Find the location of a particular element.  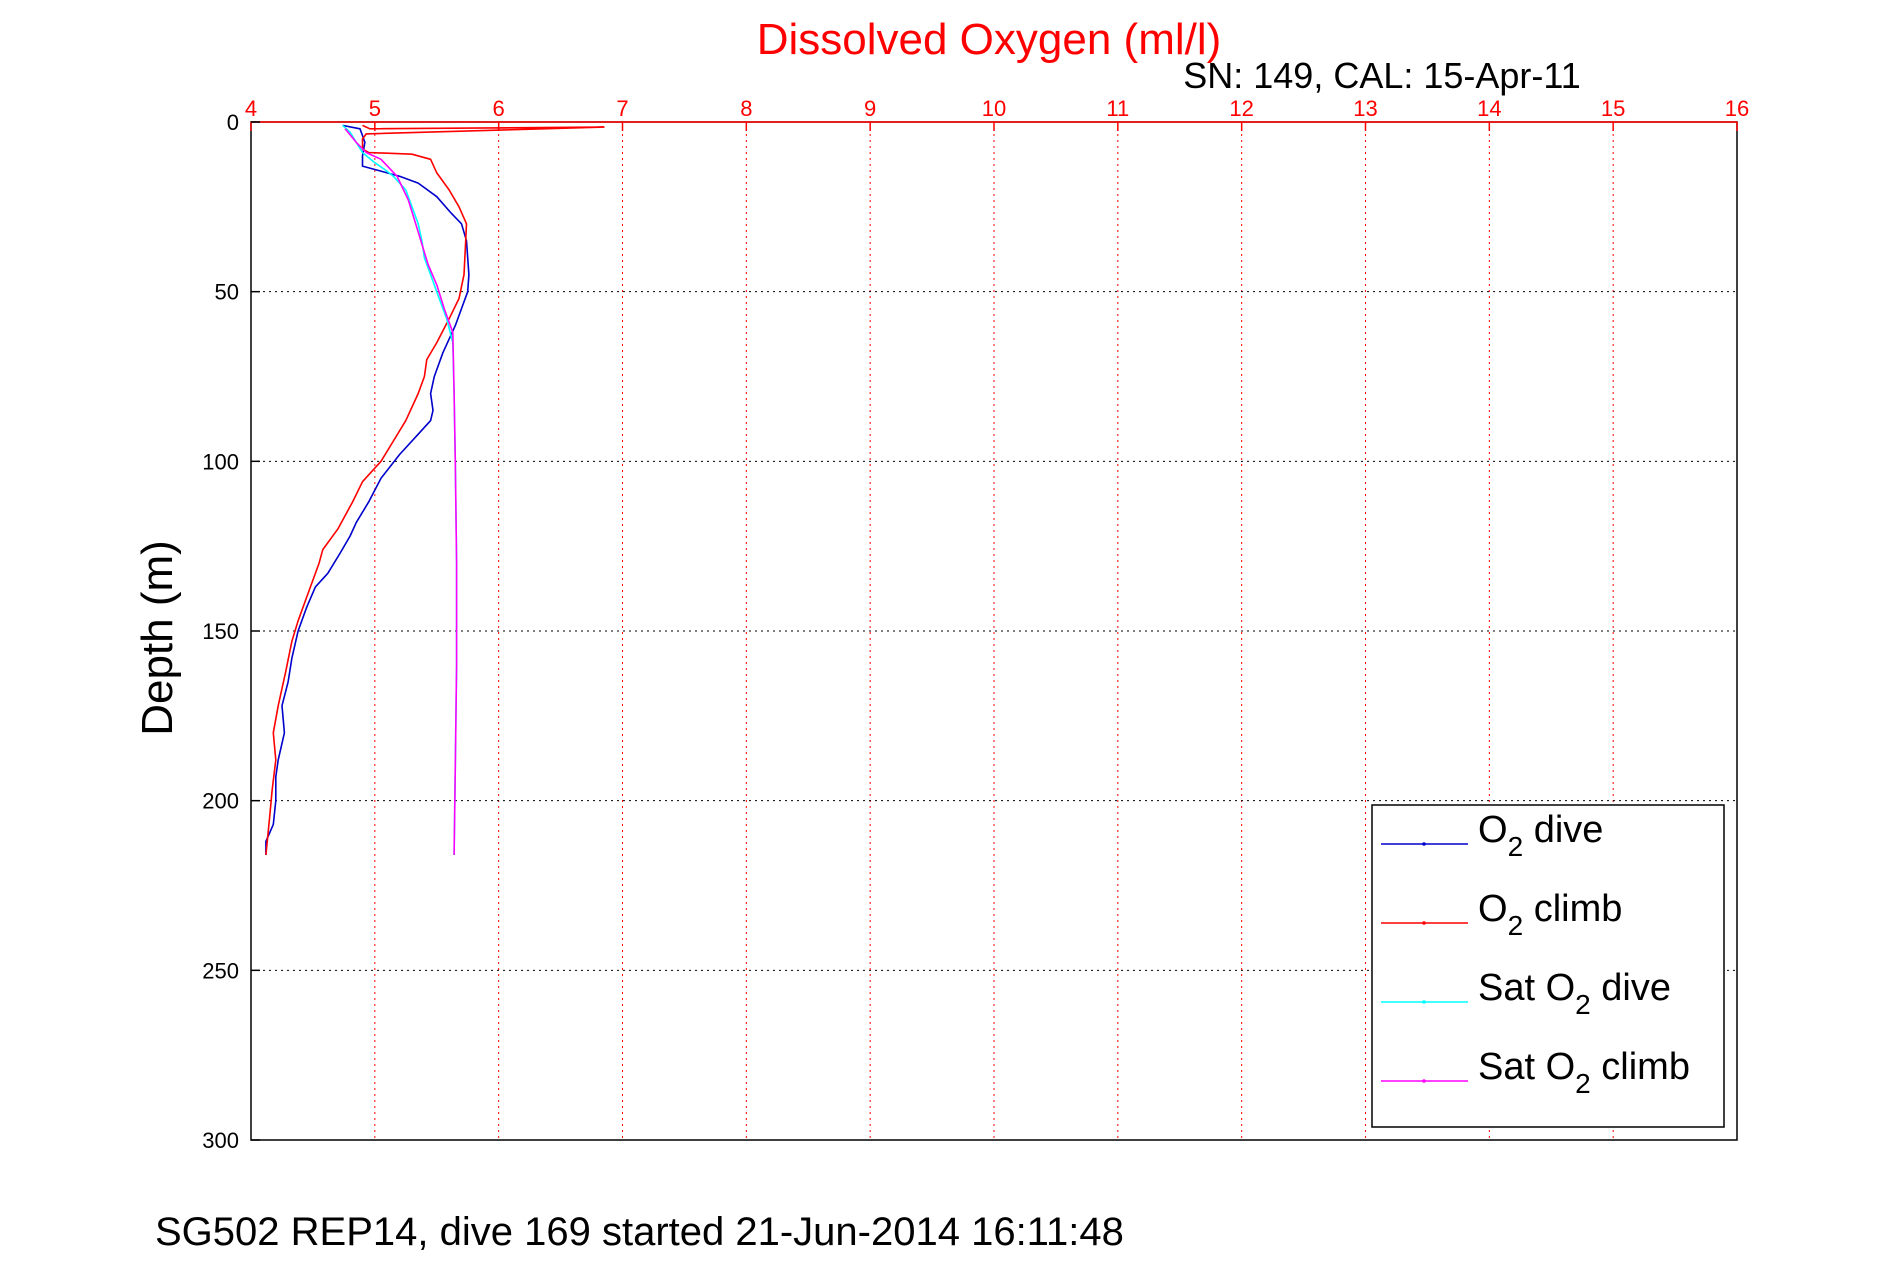

y-tick-label: 300 is located at coordinates (220, 1140).